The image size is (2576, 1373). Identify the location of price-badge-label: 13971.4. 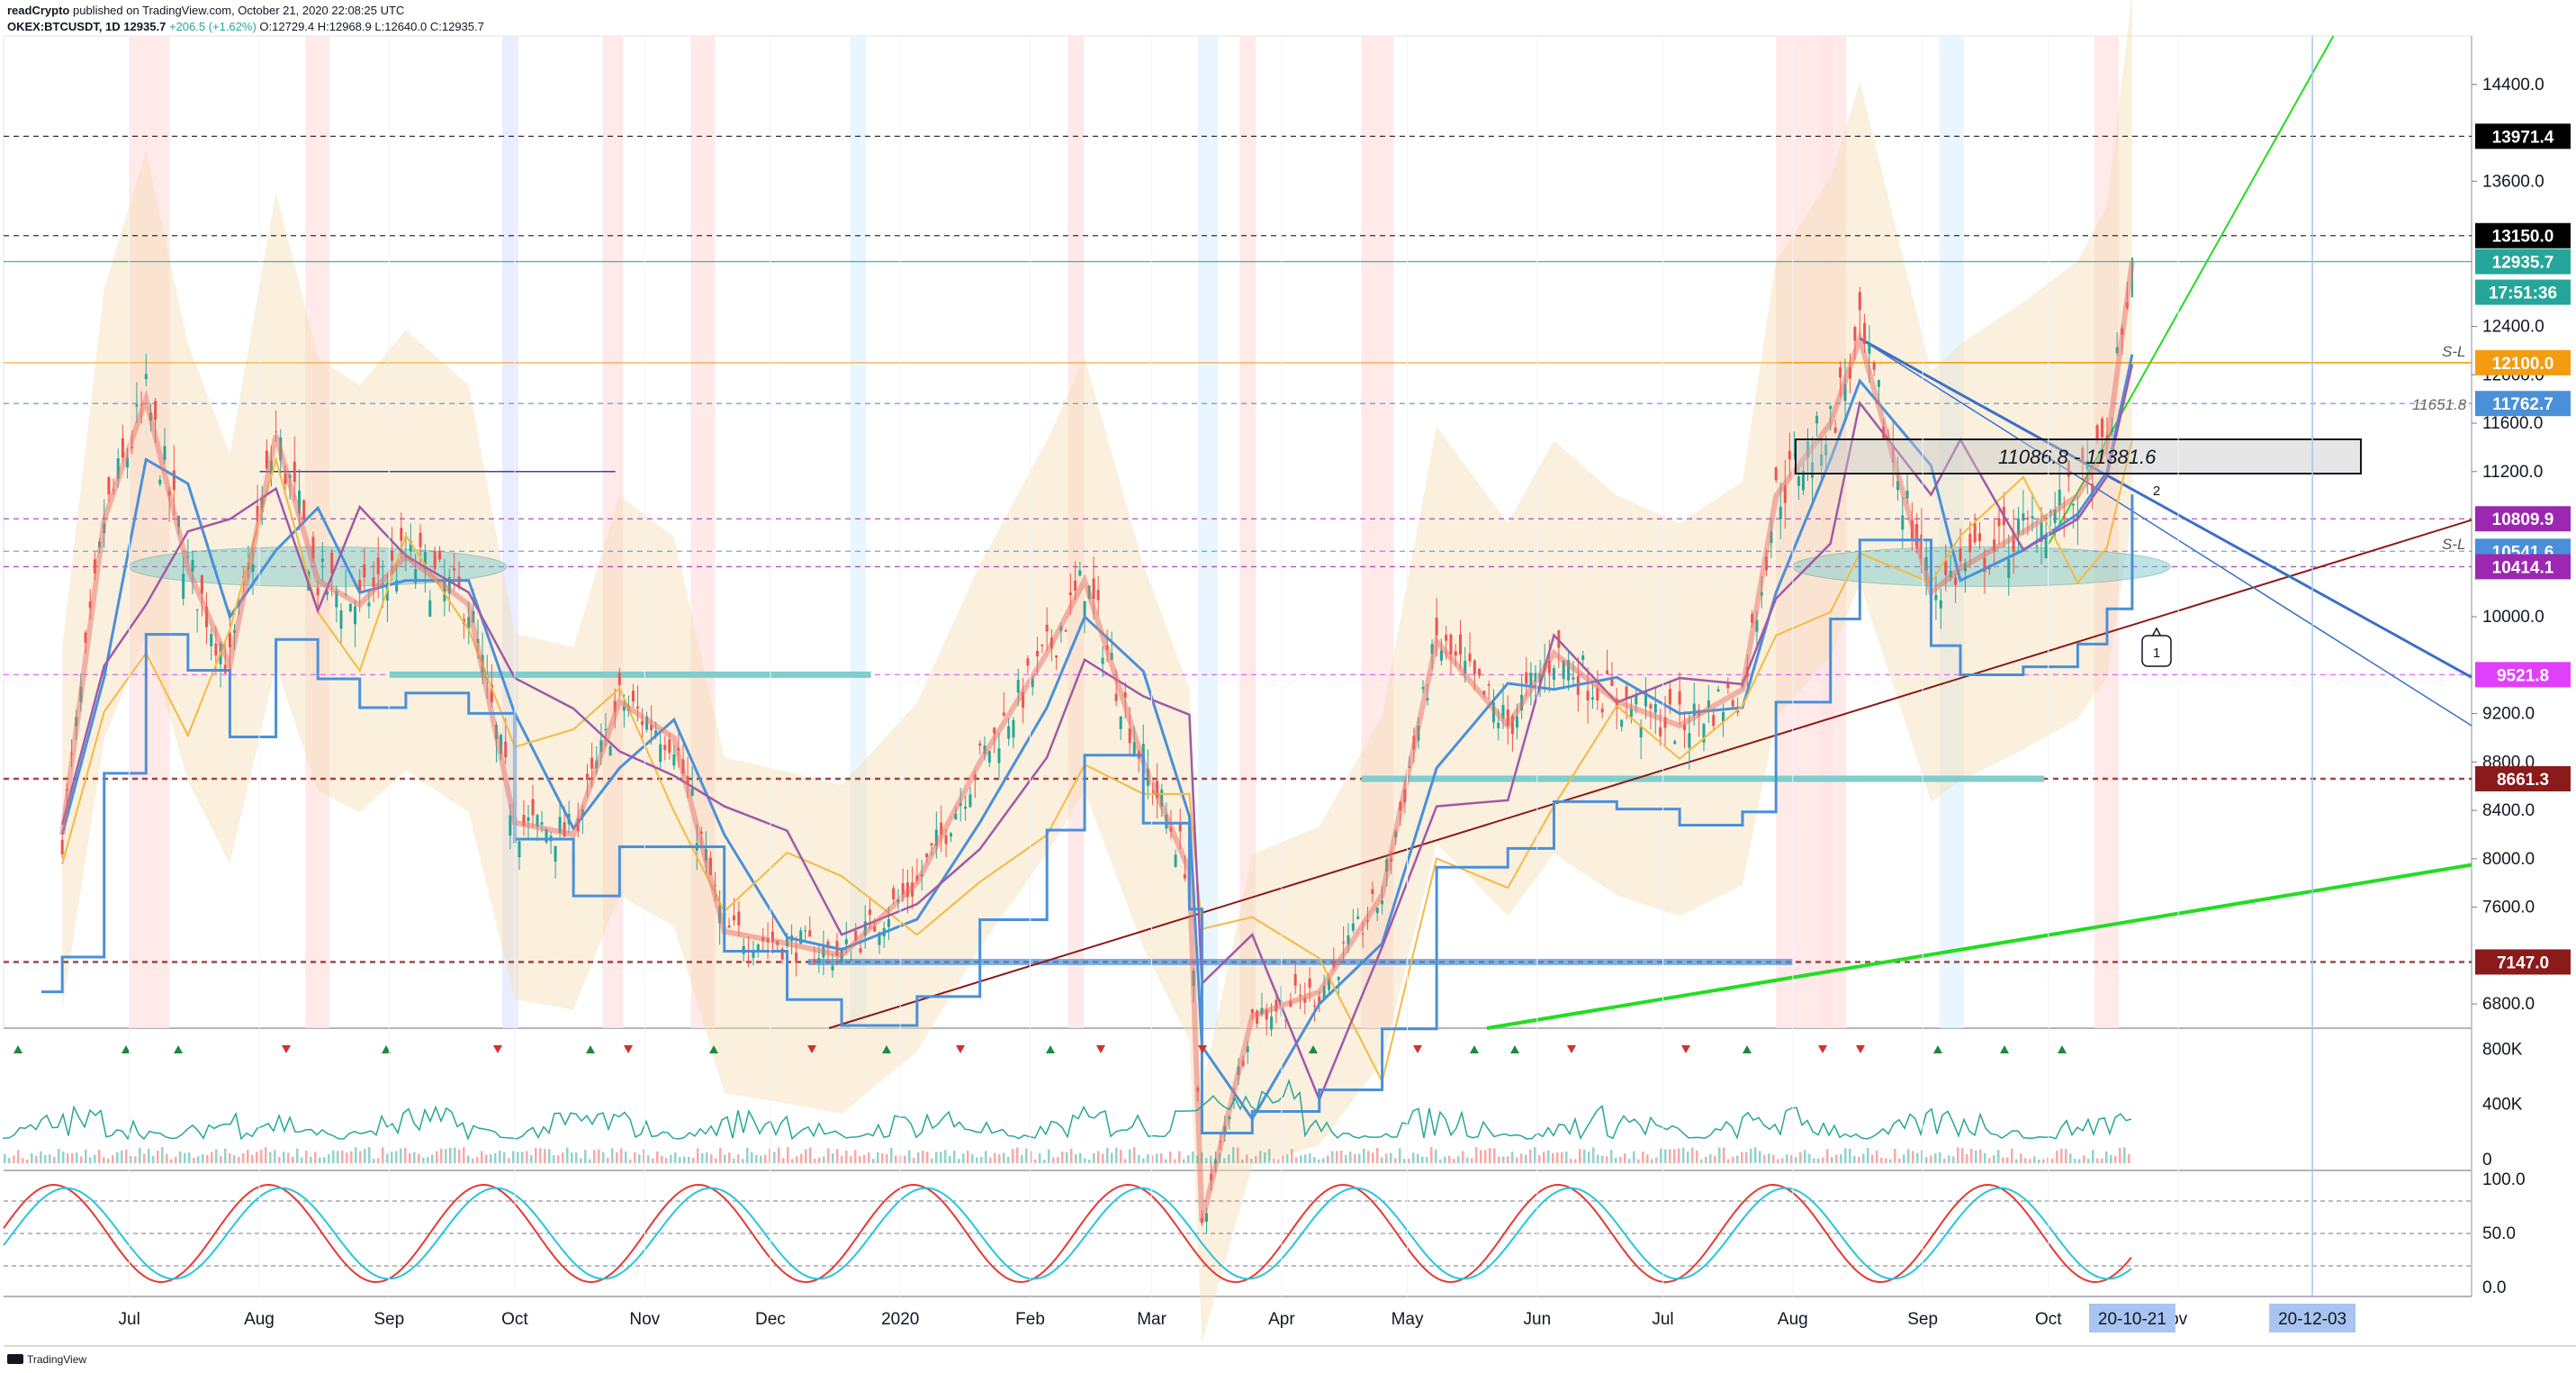
(2523, 137).